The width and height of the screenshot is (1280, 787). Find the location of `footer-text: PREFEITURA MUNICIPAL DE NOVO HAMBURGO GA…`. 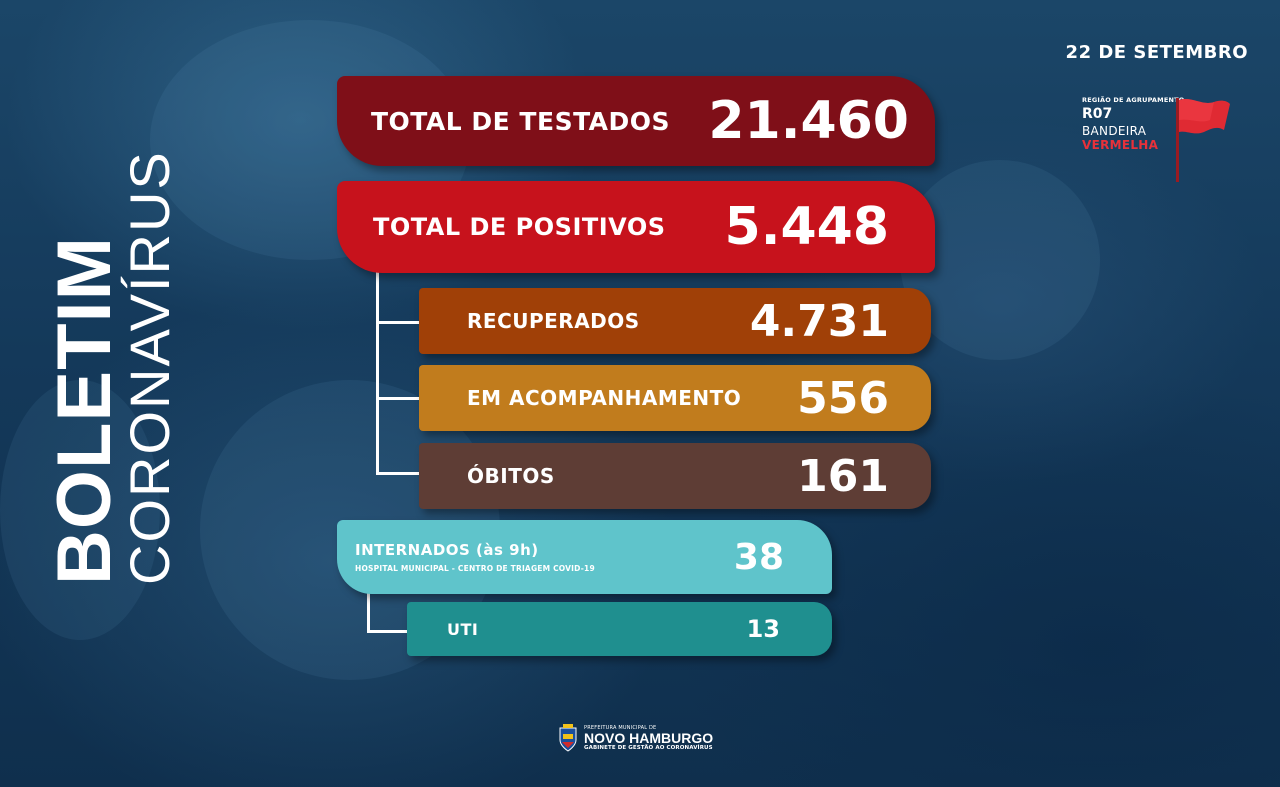

footer-text: PREFEITURA MUNICIPAL DE NOVO HAMBURGO GA… is located at coordinates (648, 738).